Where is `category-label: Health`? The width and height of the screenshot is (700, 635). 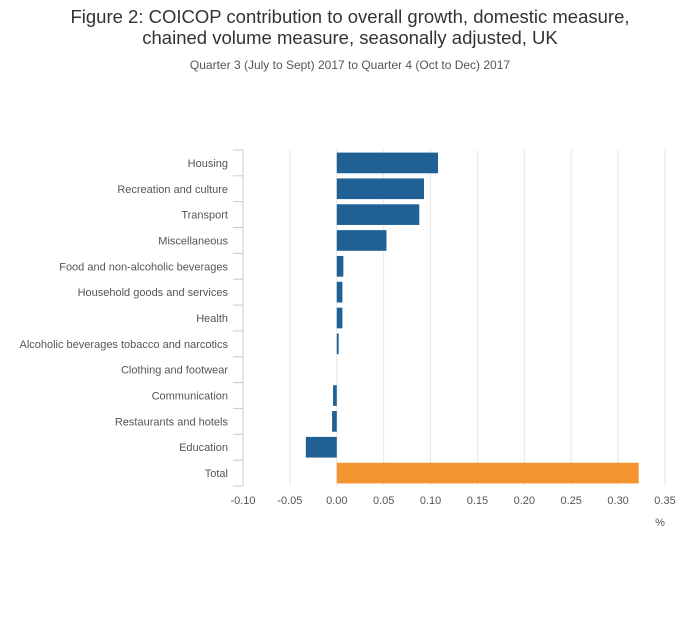
category-label: Health is located at coordinates (212, 319).